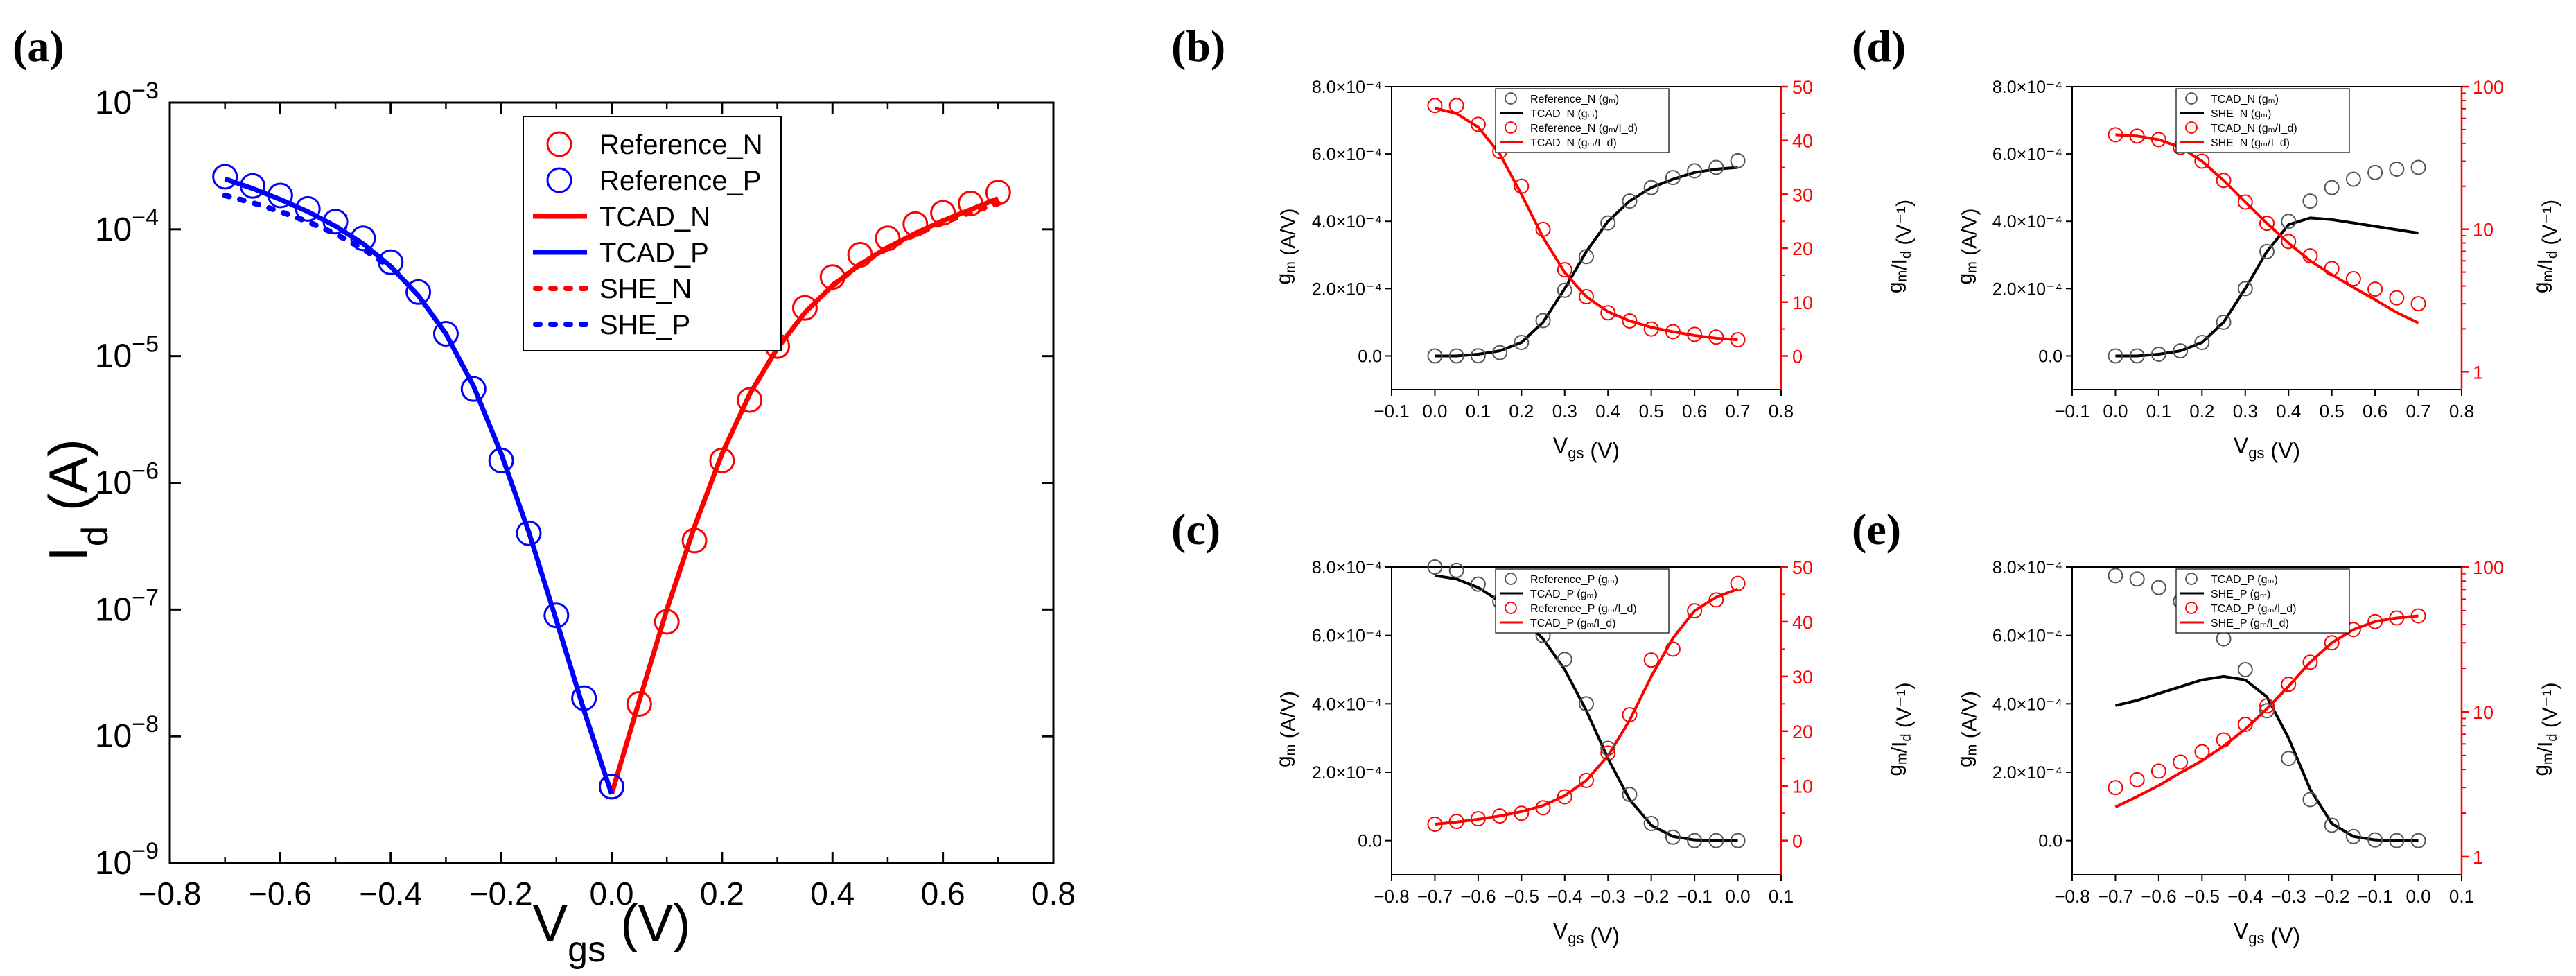 This screenshot has width=2576, height=976. What do you see at coordinates (1564, 896) in the screenshot?
I see `x-tick-label: −0.4` at bounding box center [1564, 896].